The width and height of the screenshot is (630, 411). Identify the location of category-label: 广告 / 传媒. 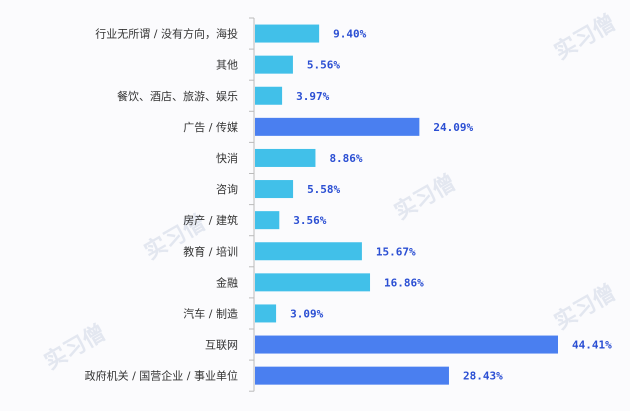
(210, 127).